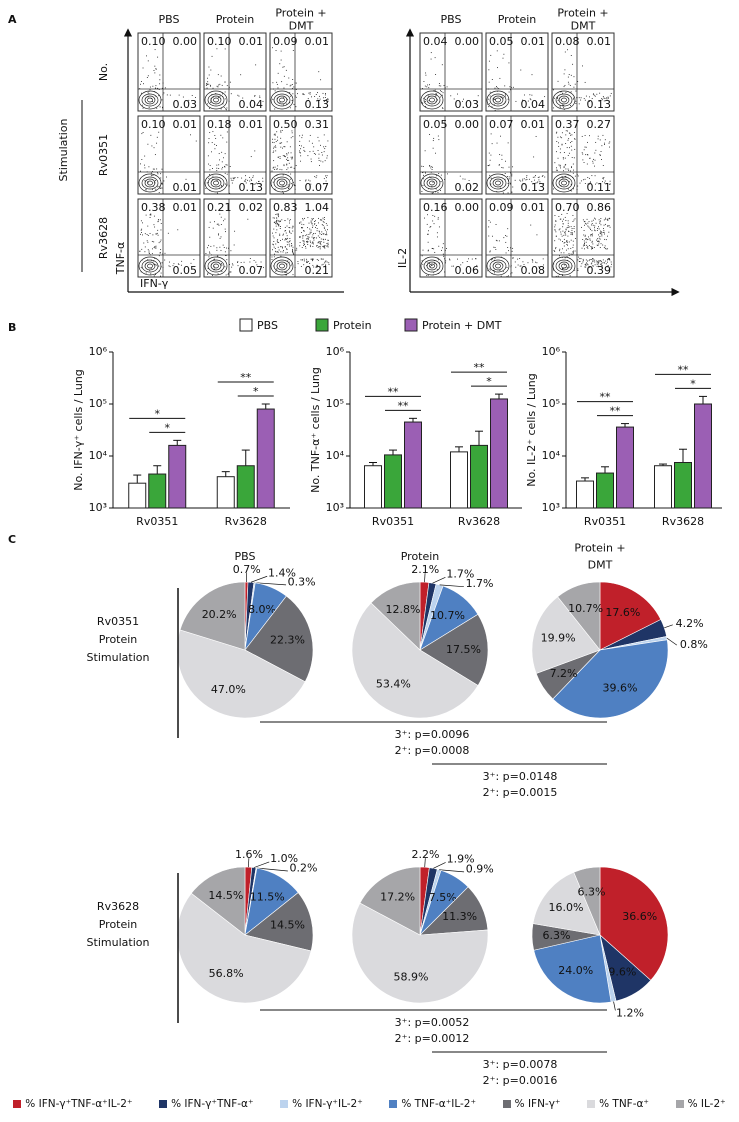 This screenshot has height=1122, width=739. I want to click on quadrant-value: 0.09, so click(501, 207).